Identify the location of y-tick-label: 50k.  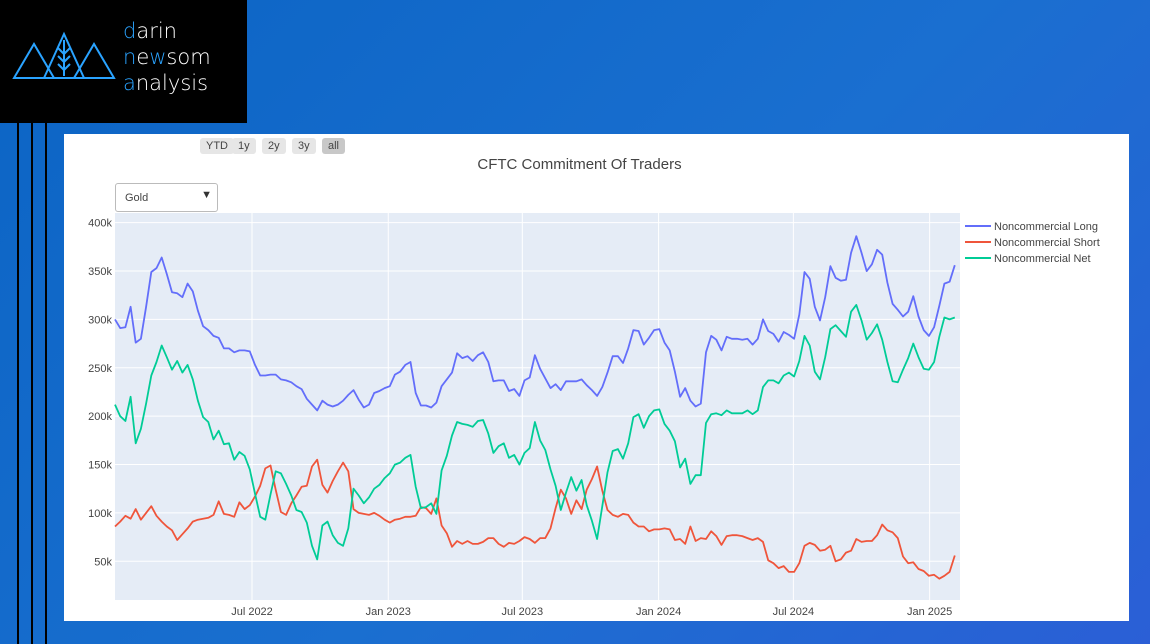
(103, 562).